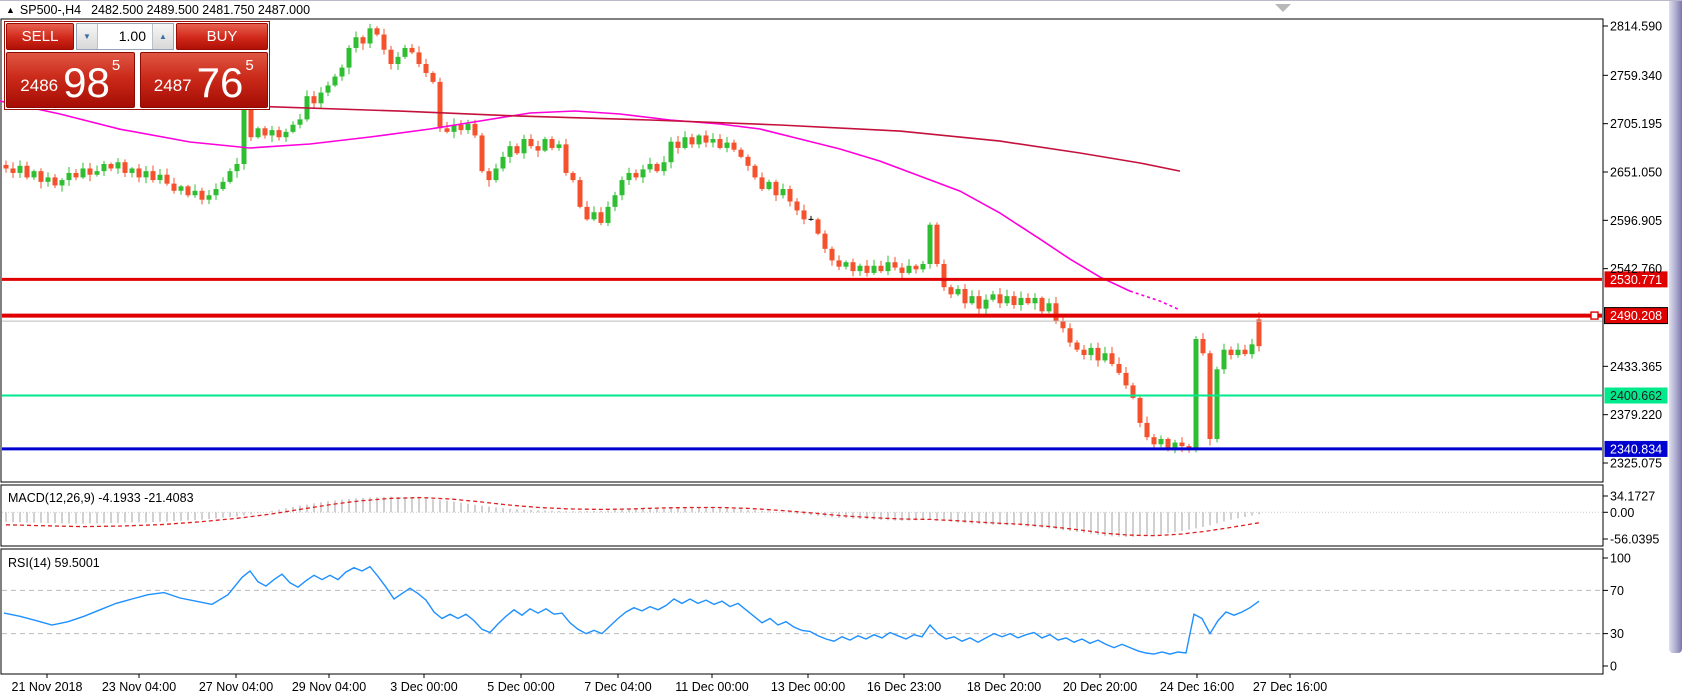 This screenshot has width=1682, height=697. What do you see at coordinates (1613, 667) in the screenshot?
I see `rsi-tick-label: 0` at bounding box center [1613, 667].